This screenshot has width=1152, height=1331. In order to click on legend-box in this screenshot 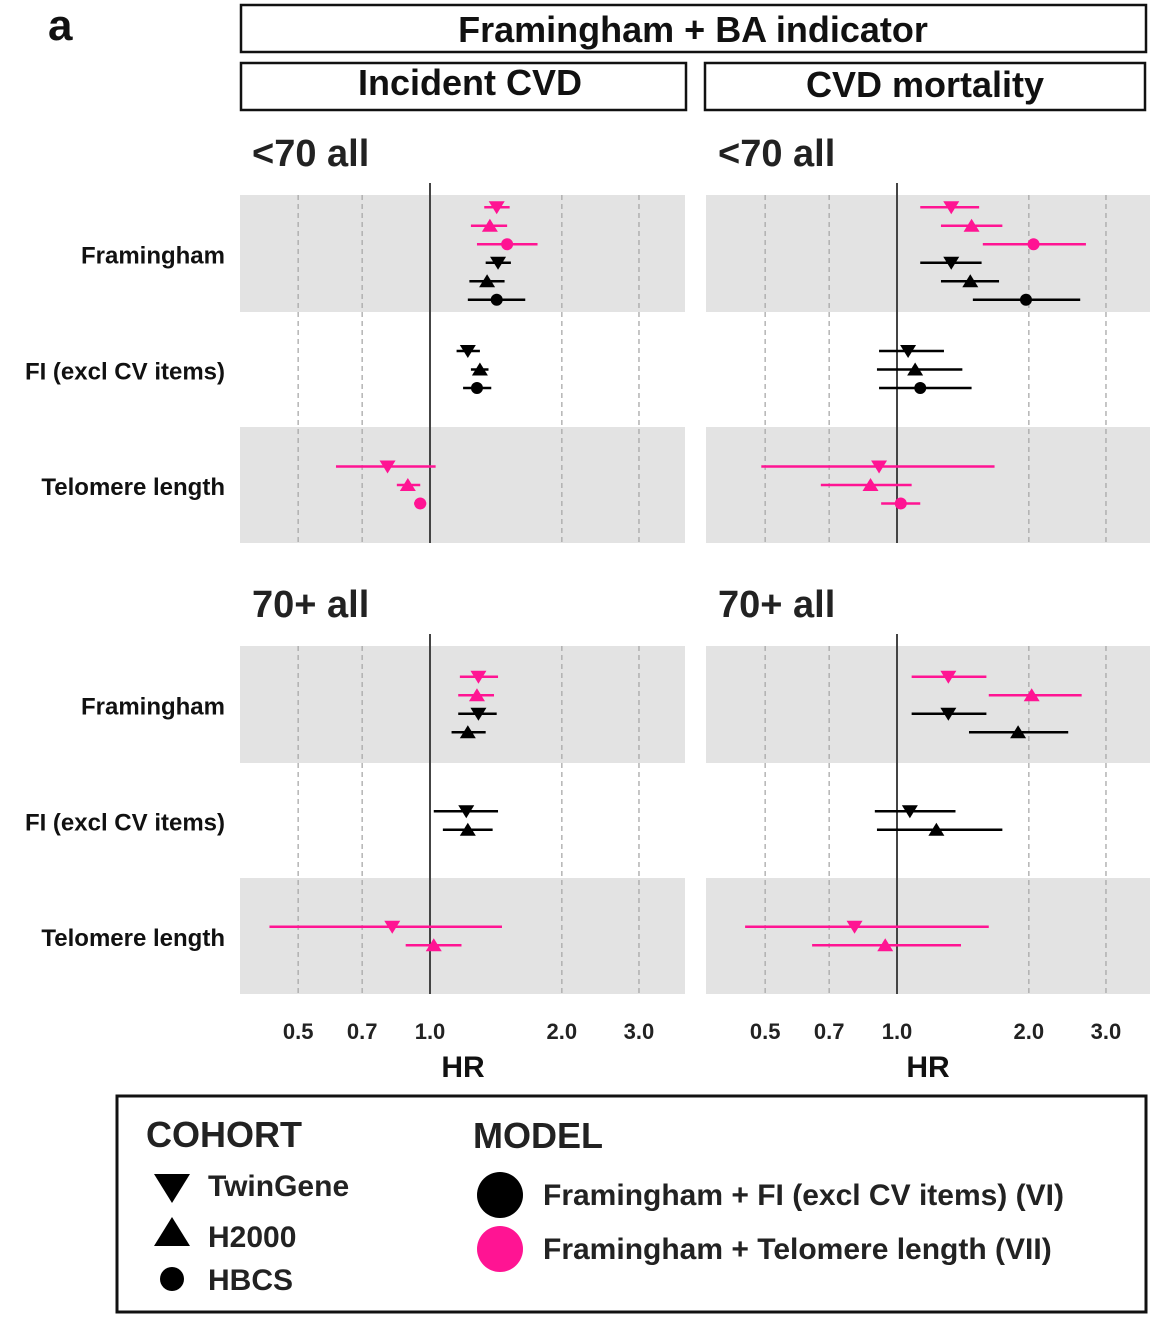, I will do `click(631, 1204)`.